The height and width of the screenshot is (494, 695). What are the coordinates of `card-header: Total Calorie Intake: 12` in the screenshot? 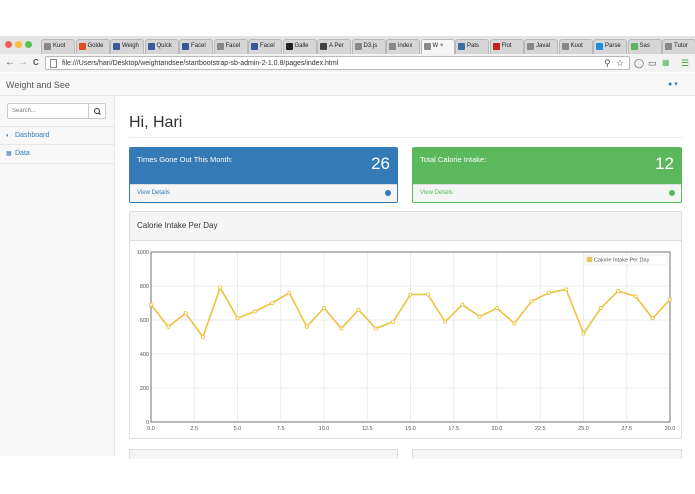 It's located at (547, 166).